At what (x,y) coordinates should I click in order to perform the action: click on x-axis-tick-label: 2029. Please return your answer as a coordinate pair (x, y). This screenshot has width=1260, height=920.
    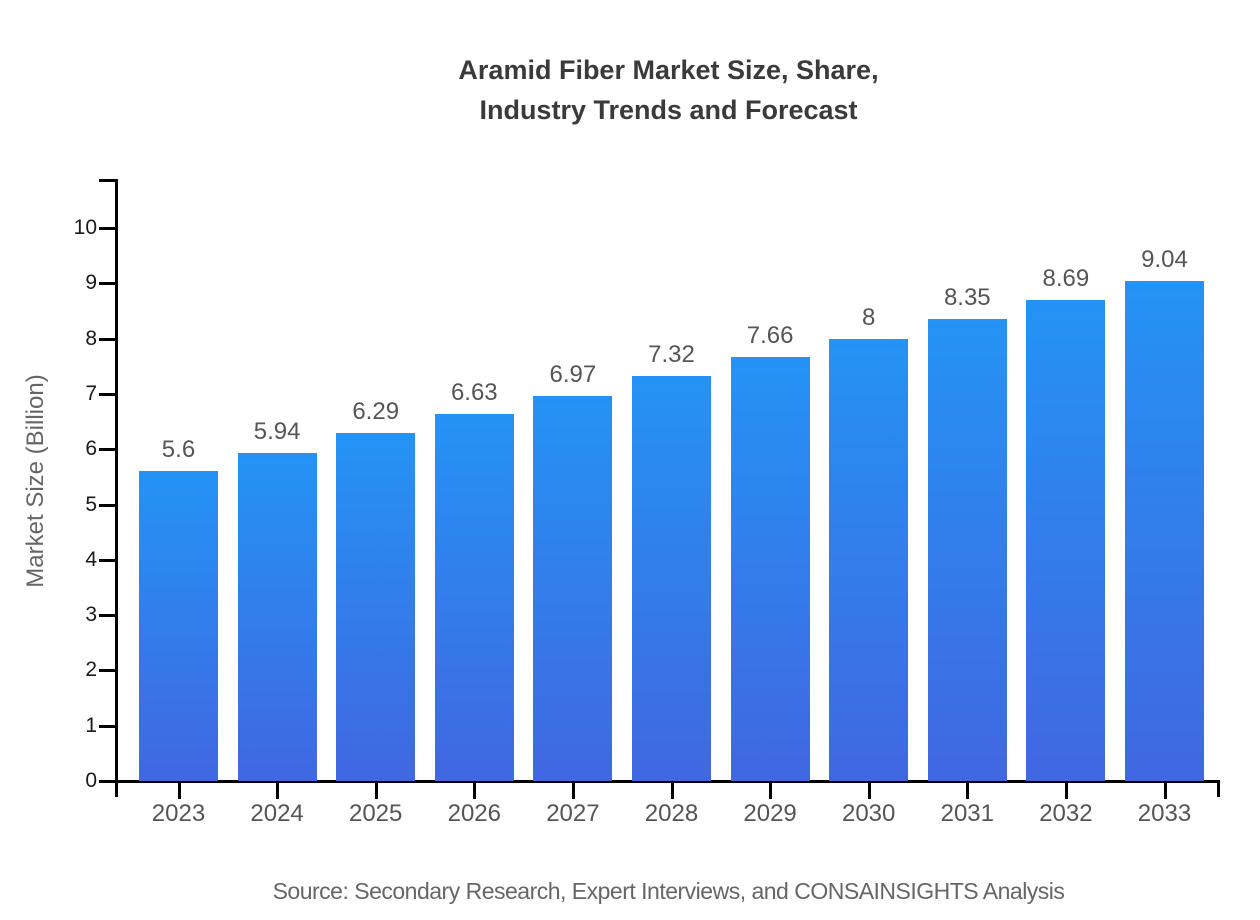
    Looking at the image, I should click on (770, 813).